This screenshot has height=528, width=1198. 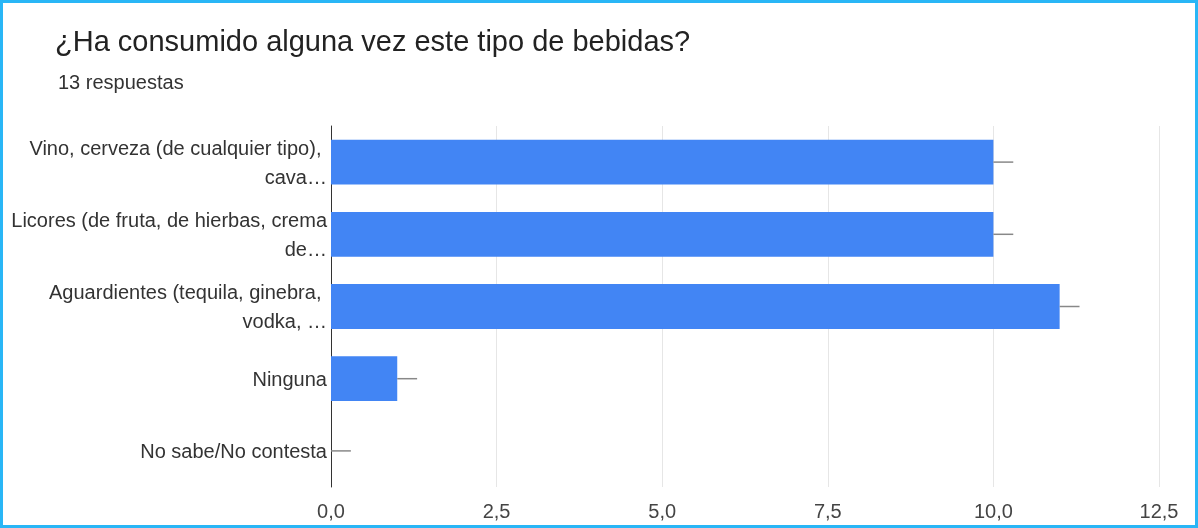 I want to click on chart-title: ¿Ha consumido alguna vez este tipo de bebidas?, so click(x=373, y=40).